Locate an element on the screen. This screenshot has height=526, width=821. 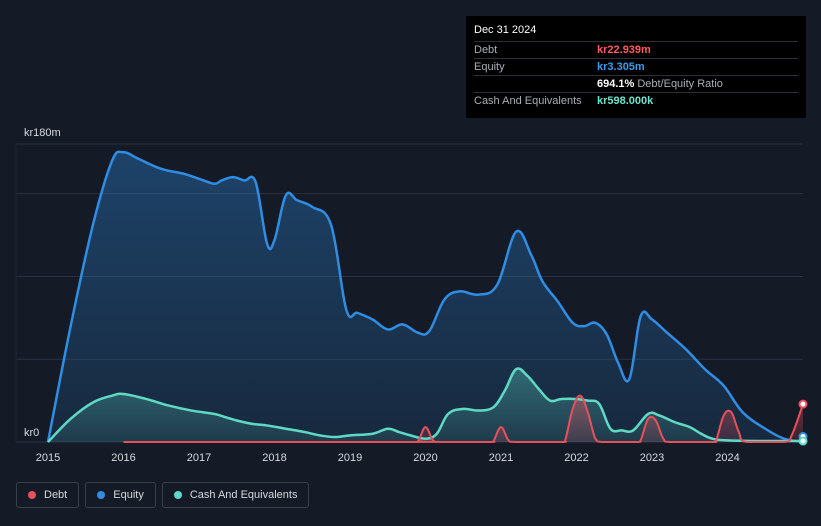
y-tick-label: kr180m is located at coordinates (42, 133).